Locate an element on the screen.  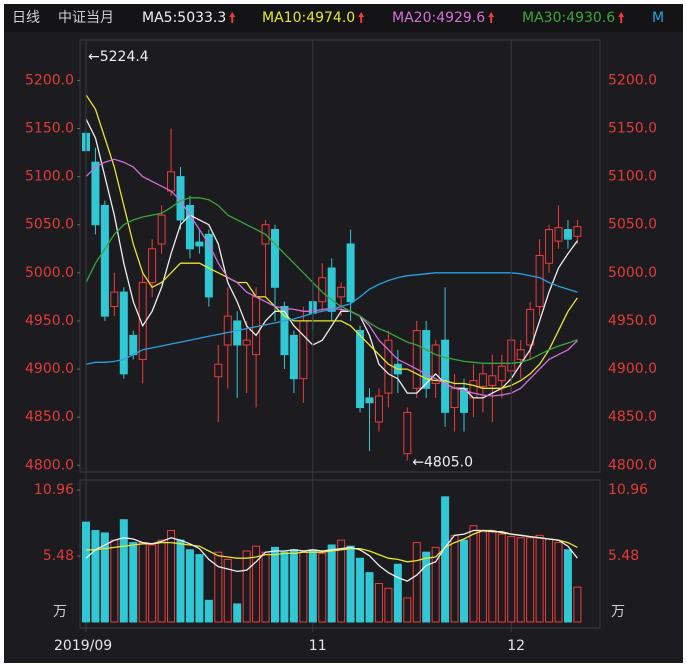
legend-entry: MA20:4929.6 is located at coordinates (438, 18).